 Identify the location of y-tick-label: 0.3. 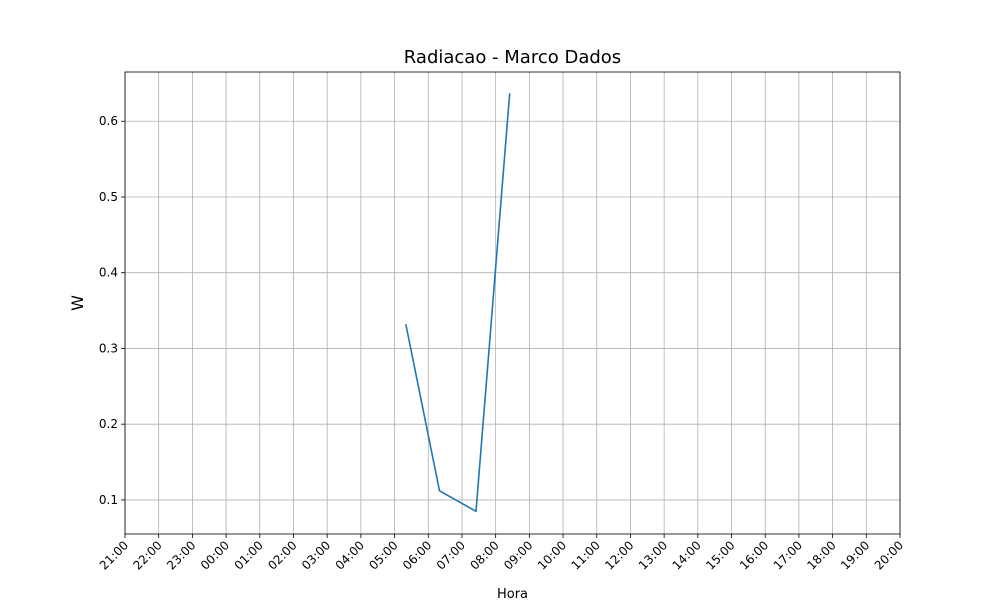
(108, 348).